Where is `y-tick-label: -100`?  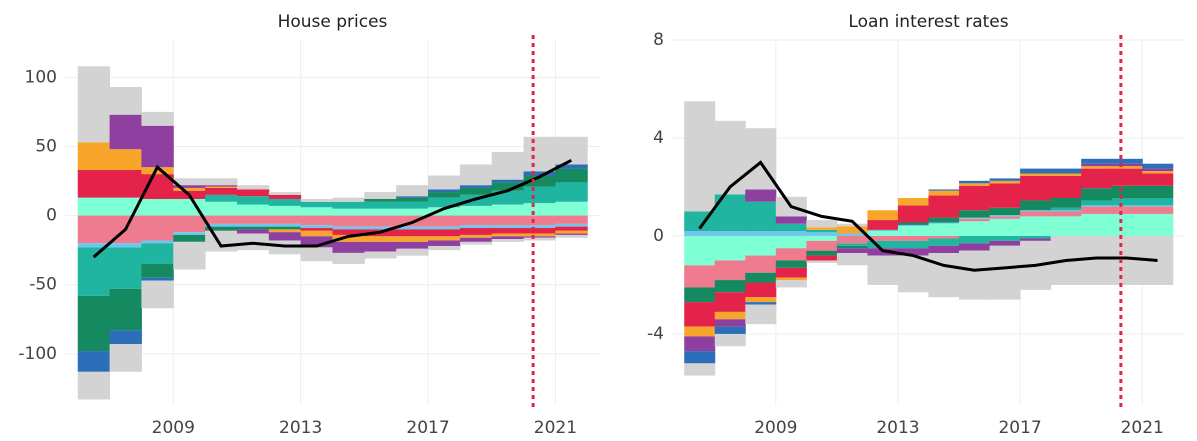
y-tick-label: -100 is located at coordinates (37, 354).